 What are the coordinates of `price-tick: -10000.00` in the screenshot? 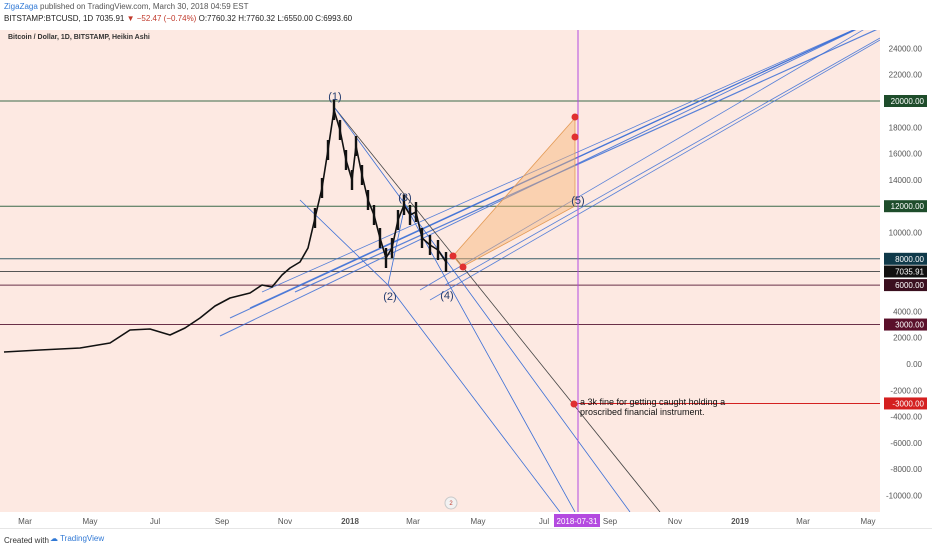 It's located at (904, 496).